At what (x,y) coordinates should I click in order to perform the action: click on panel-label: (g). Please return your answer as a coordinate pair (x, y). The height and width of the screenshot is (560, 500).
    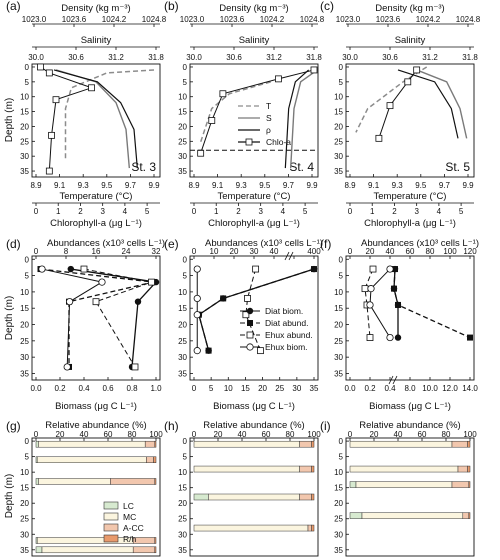
    Looking at the image, I should click on (13, 426).